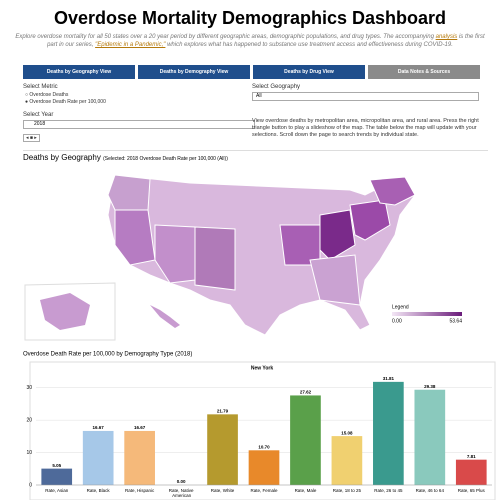  What do you see at coordinates (400, 307) in the screenshot?
I see `legend-title: Legend` at bounding box center [400, 307].